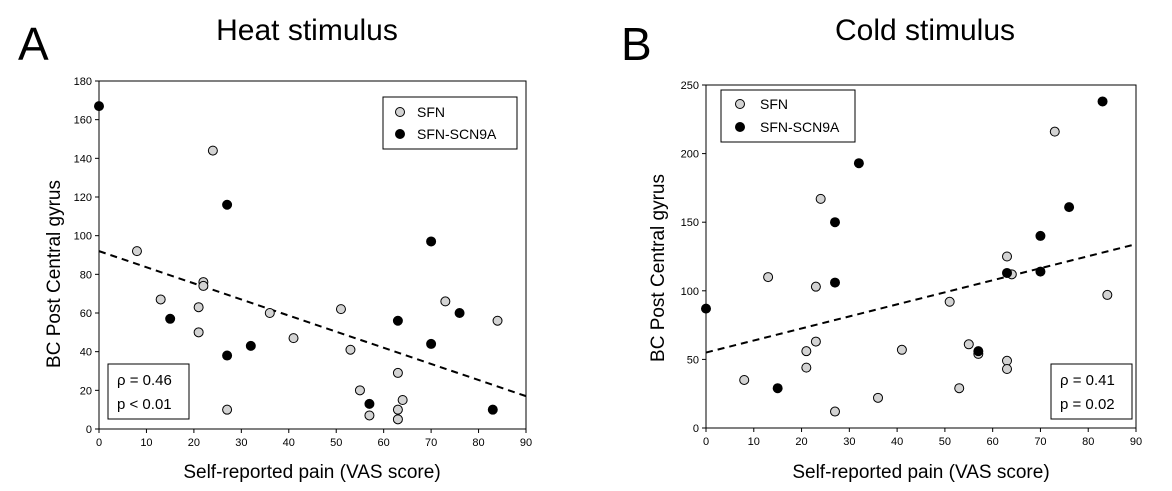  Describe the element at coordinates (457, 134) in the screenshot. I see `legend-label-sfn-scn9a: SFN-SCN9A` at that location.